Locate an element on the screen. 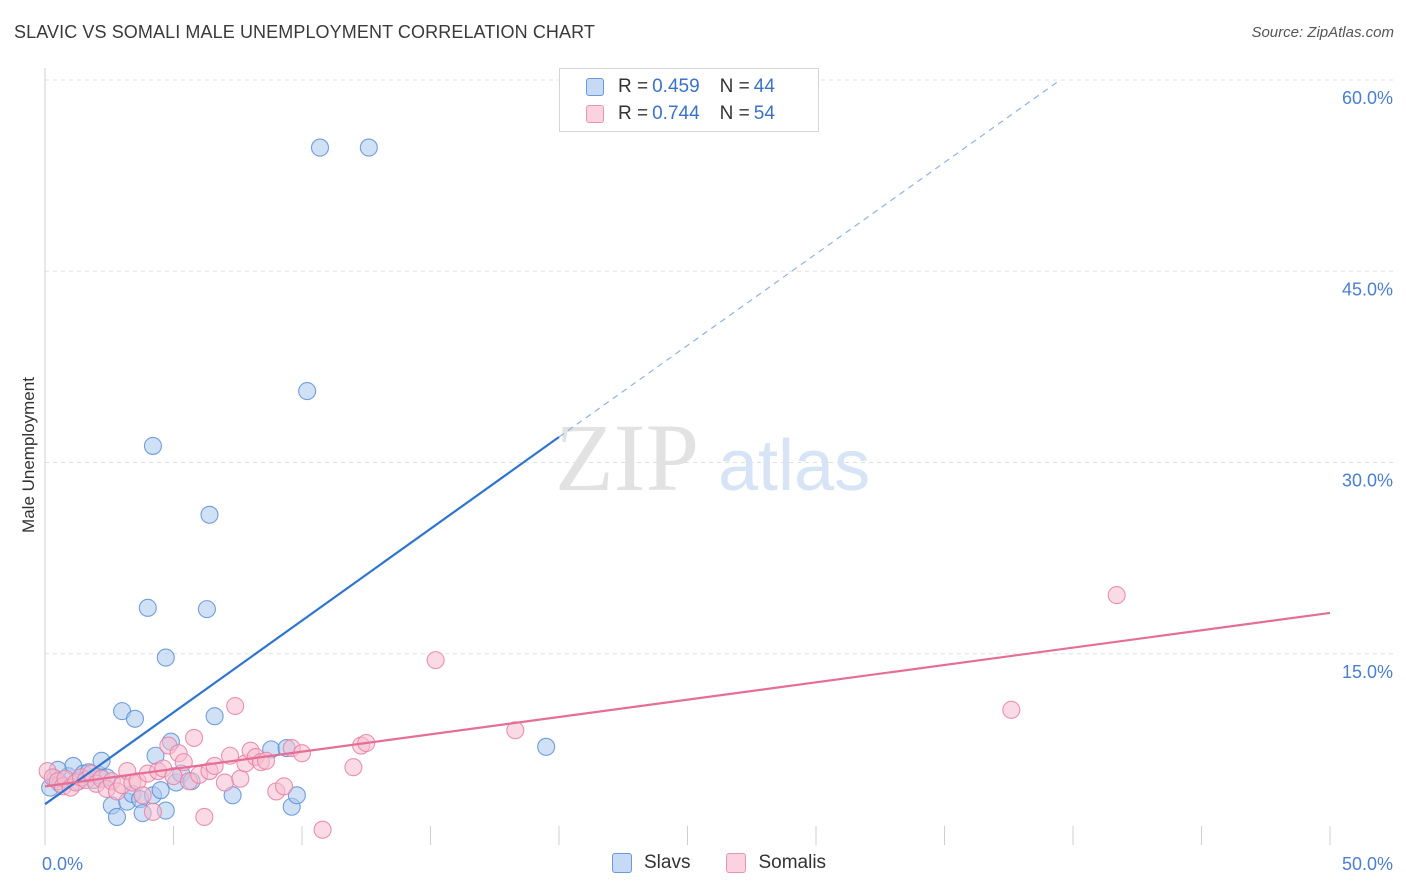 The height and width of the screenshot is (892, 1406). legend-row-slavs: R = 0.459 N = 44 is located at coordinates (680, 87).